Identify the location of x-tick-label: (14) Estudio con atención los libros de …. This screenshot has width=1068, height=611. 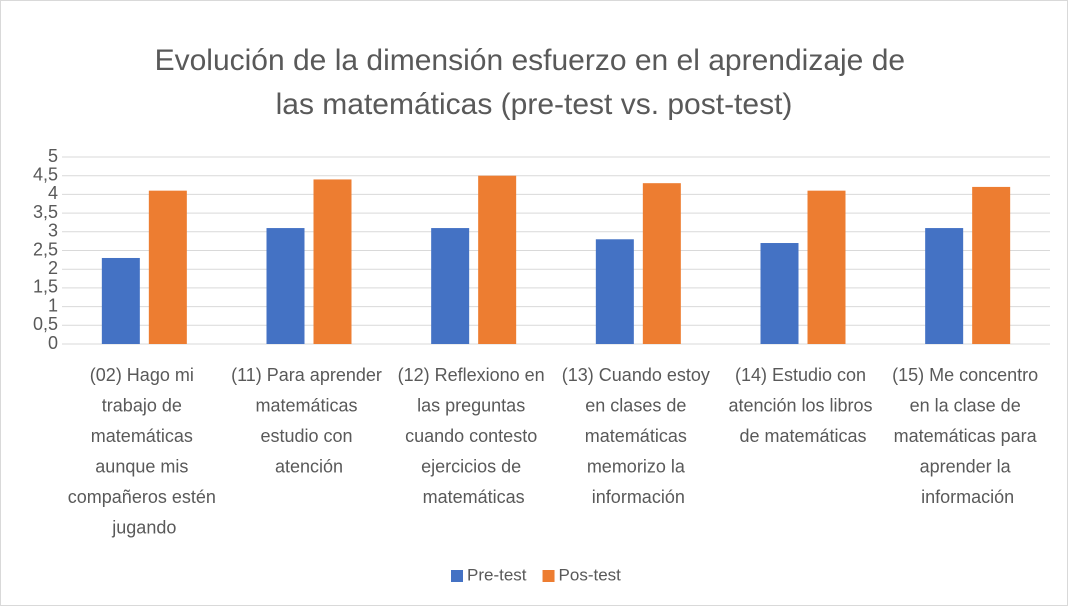
(802, 405).